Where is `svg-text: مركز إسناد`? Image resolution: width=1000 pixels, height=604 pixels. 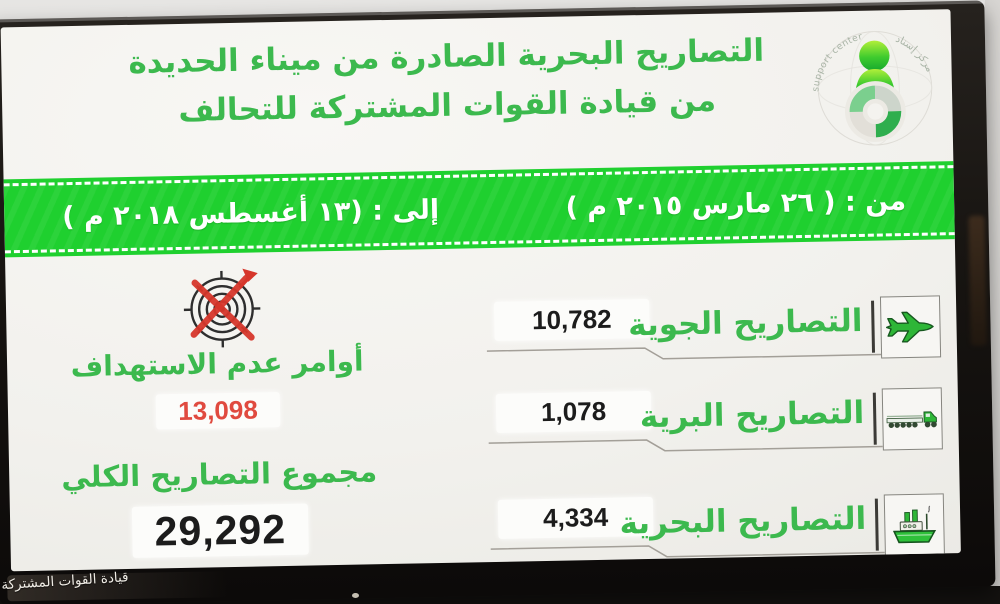
svg-text: مركز إسناد is located at coordinates (914, 54).